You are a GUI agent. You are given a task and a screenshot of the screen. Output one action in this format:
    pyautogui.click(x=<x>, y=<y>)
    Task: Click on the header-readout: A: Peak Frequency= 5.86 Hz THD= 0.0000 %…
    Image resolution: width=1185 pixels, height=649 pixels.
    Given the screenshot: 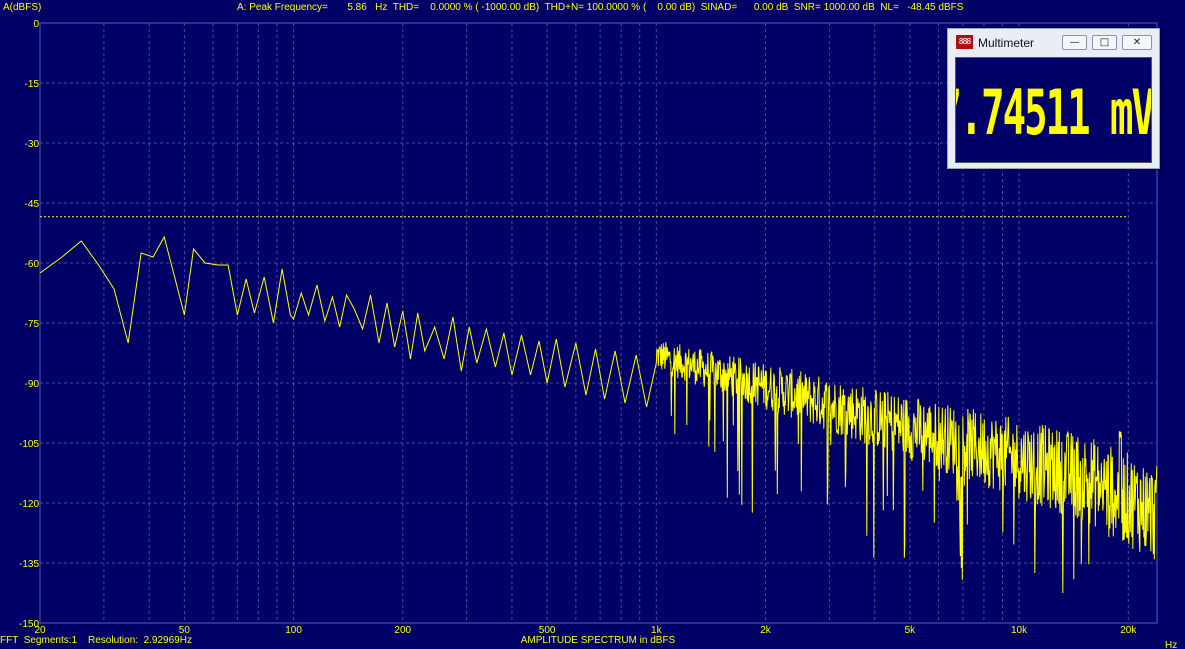 What is the action you would take?
    pyautogui.click(x=600, y=7)
    